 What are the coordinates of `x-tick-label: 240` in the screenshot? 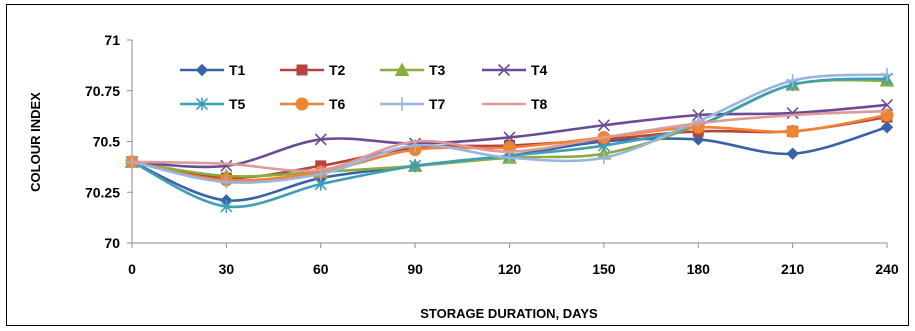 It's located at (887, 269).